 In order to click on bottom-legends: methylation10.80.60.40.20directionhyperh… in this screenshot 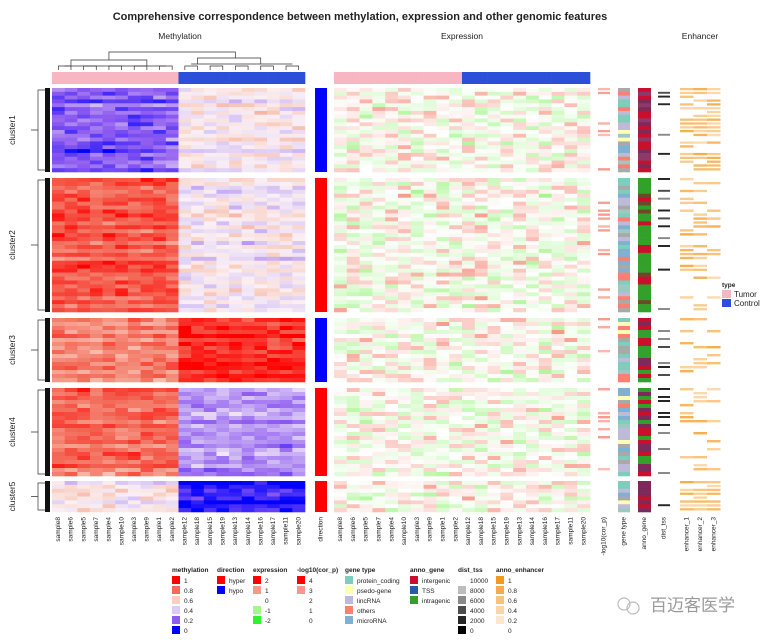, I will do `click(358, 601)`.